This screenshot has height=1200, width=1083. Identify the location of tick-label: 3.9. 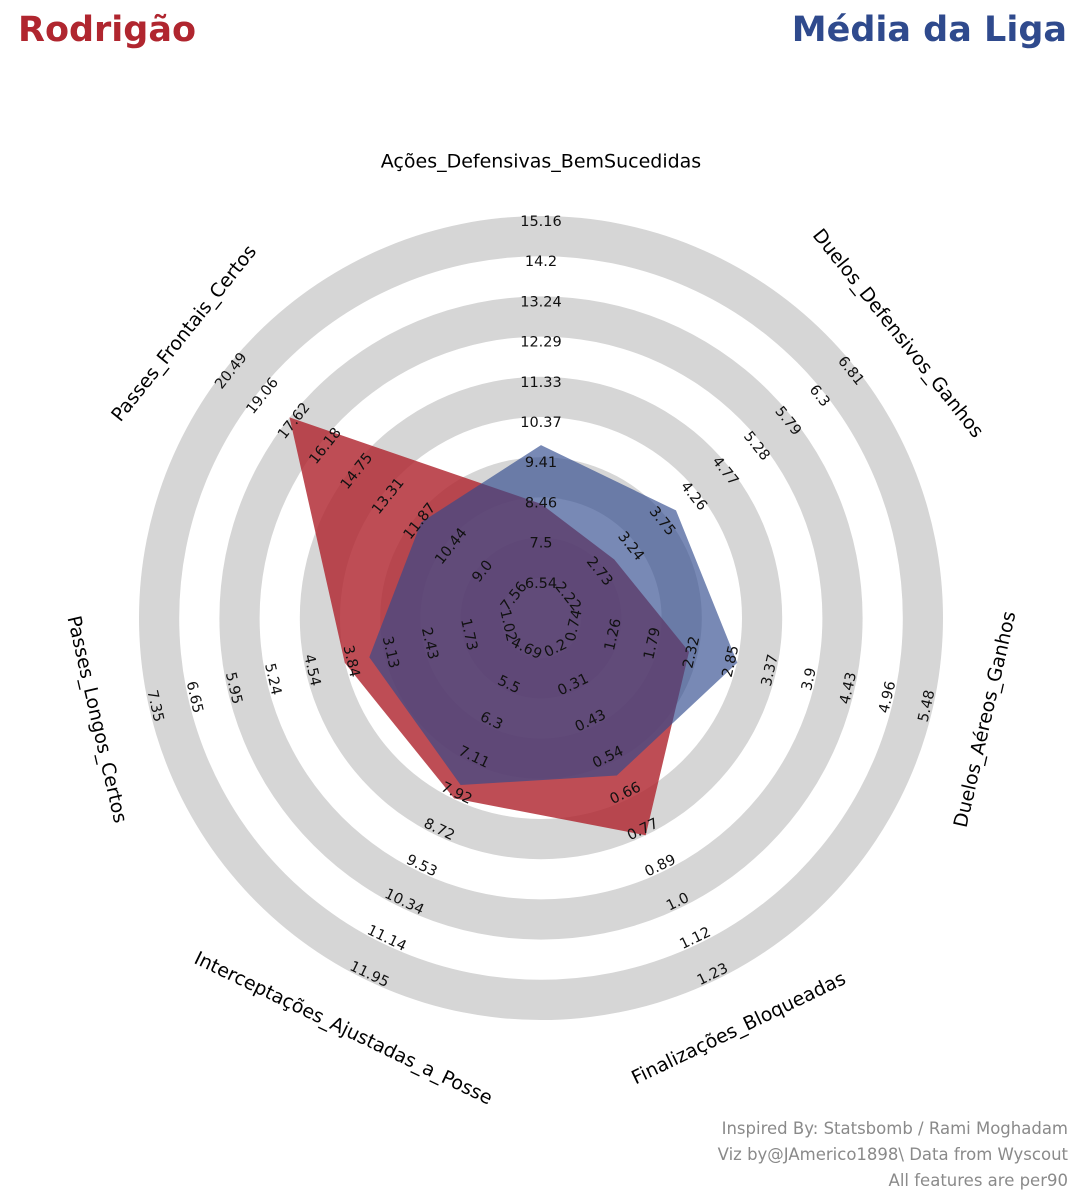
(809, 679).